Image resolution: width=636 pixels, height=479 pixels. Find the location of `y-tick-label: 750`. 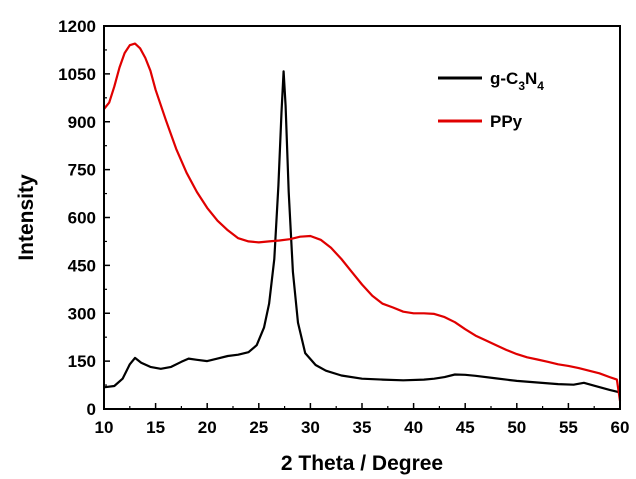

y-tick-label: 750 is located at coordinates (82, 170).